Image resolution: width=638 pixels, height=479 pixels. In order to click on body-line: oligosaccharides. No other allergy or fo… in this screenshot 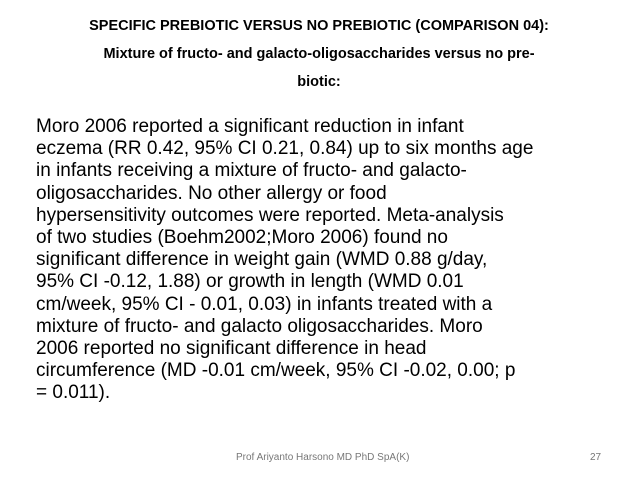, I will do `click(211, 193)`.